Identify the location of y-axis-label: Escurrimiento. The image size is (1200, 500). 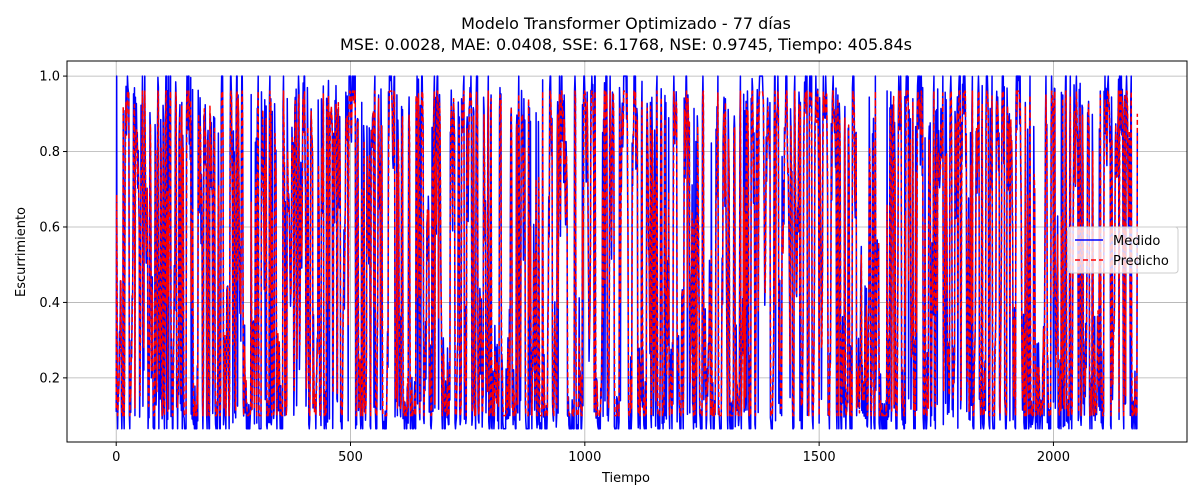
(21, 252).